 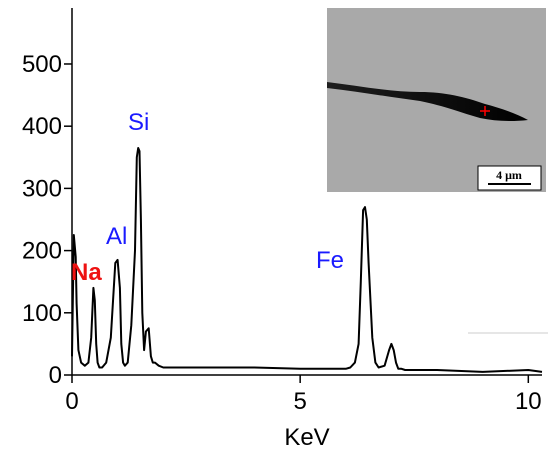 What do you see at coordinates (306, 437) in the screenshot?
I see `x-axis-title: KeV` at bounding box center [306, 437].